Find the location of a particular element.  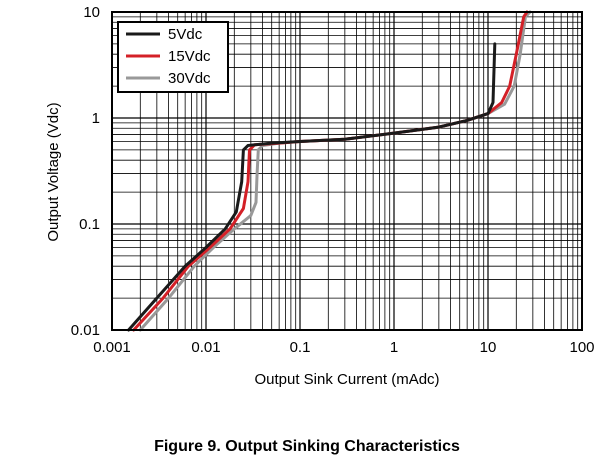

legend-label-30vdc: 30Vdc is located at coordinates (189, 78).